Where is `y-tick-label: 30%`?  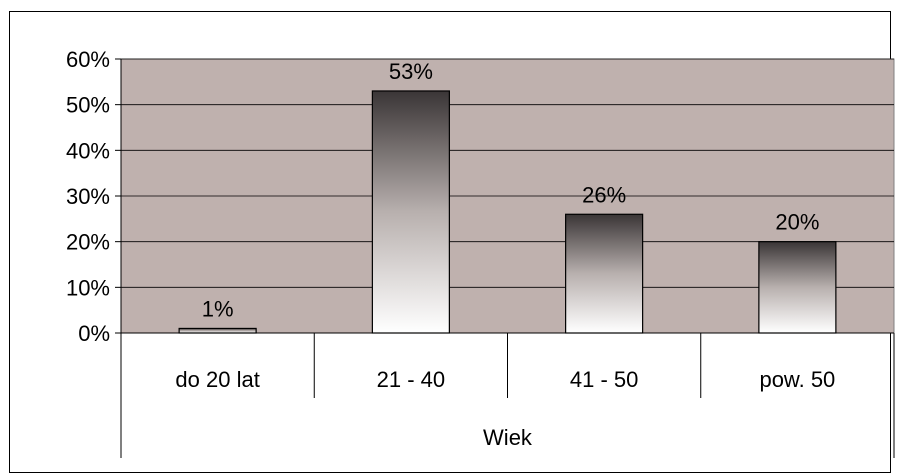
y-tick-label: 30% is located at coordinates (88, 196).